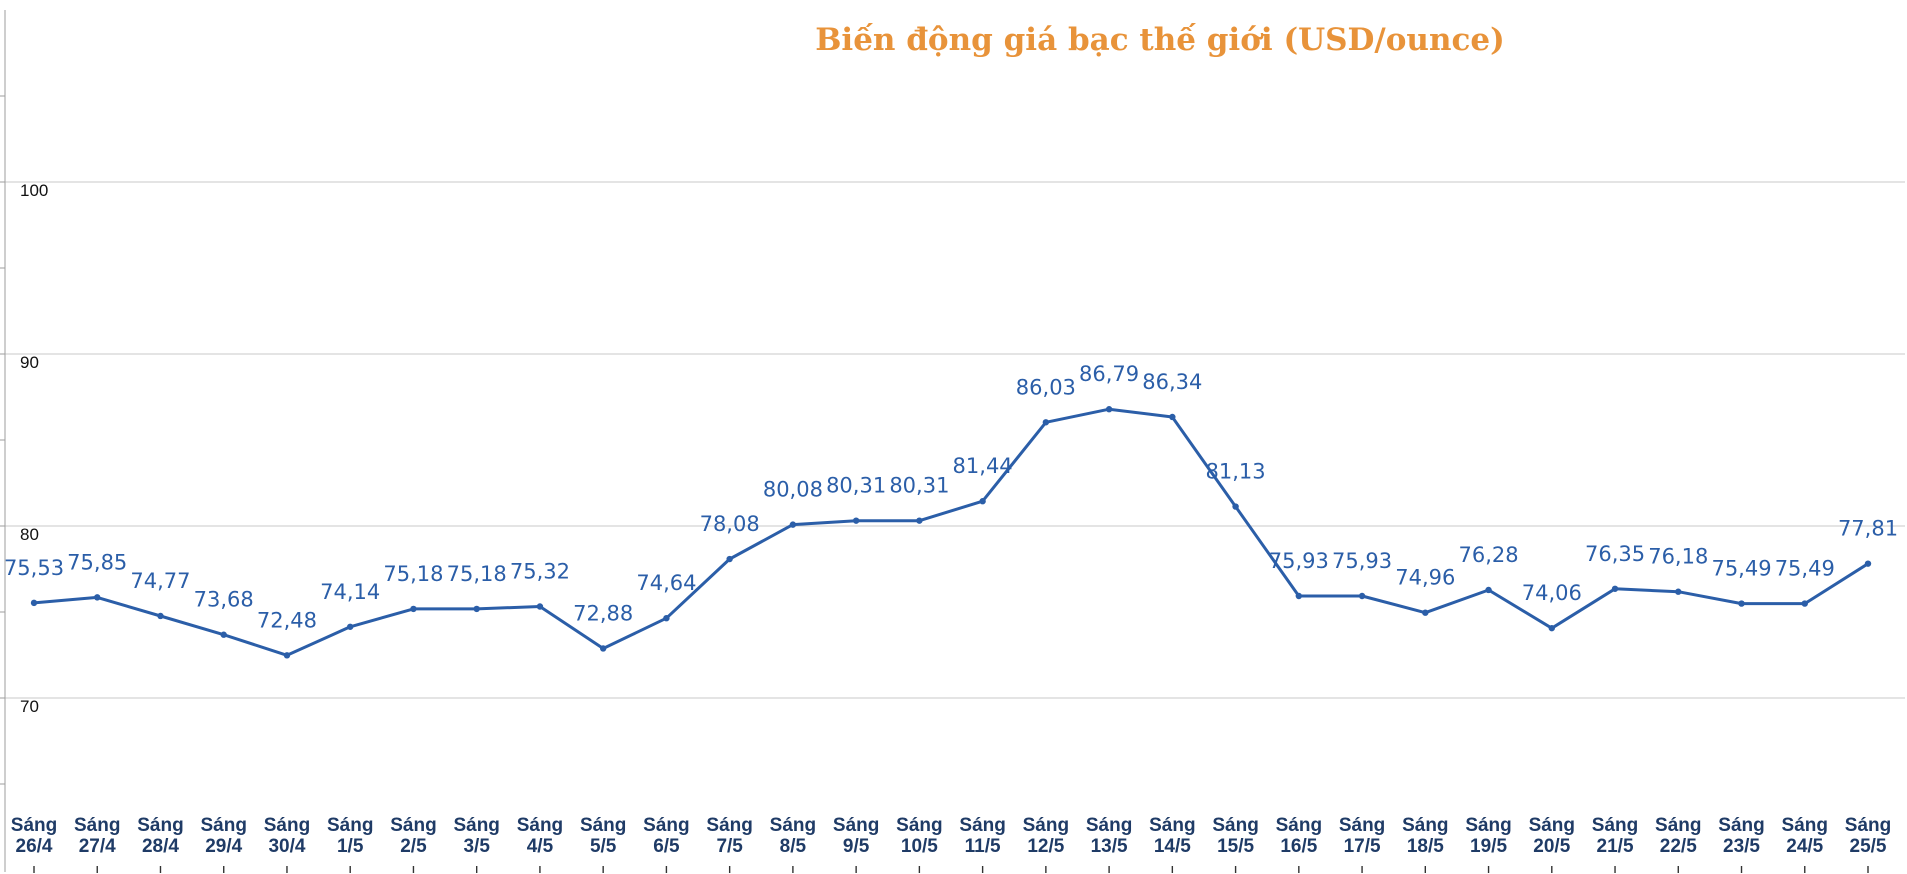  What do you see at coordinates (666, 583) in the screenshot?
I see `data-label: 74,64` at bounding box center [666, 583].